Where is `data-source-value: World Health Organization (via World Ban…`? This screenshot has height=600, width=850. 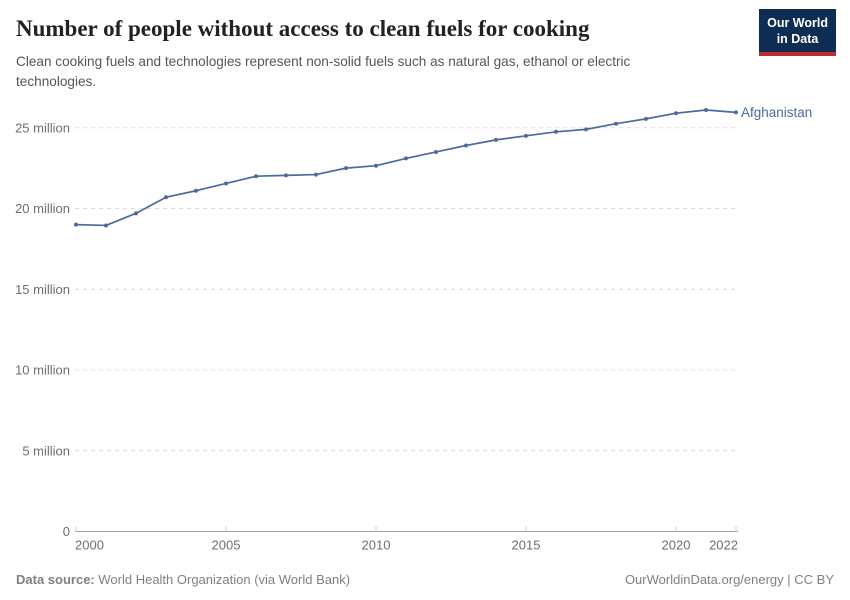
data-source-value: World Health Organization (via World Ban… is located at coordinates (224, 579).